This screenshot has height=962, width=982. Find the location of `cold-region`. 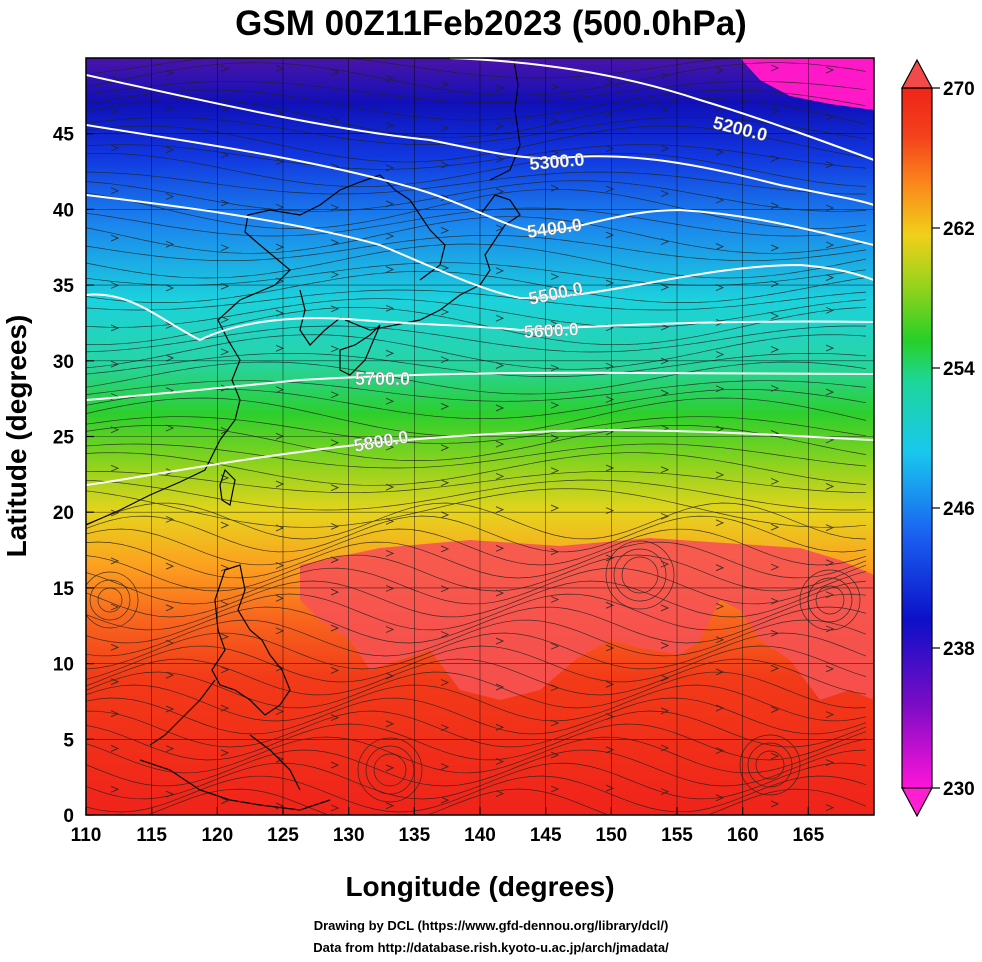

cold-region is located at coordinates (807, 84).